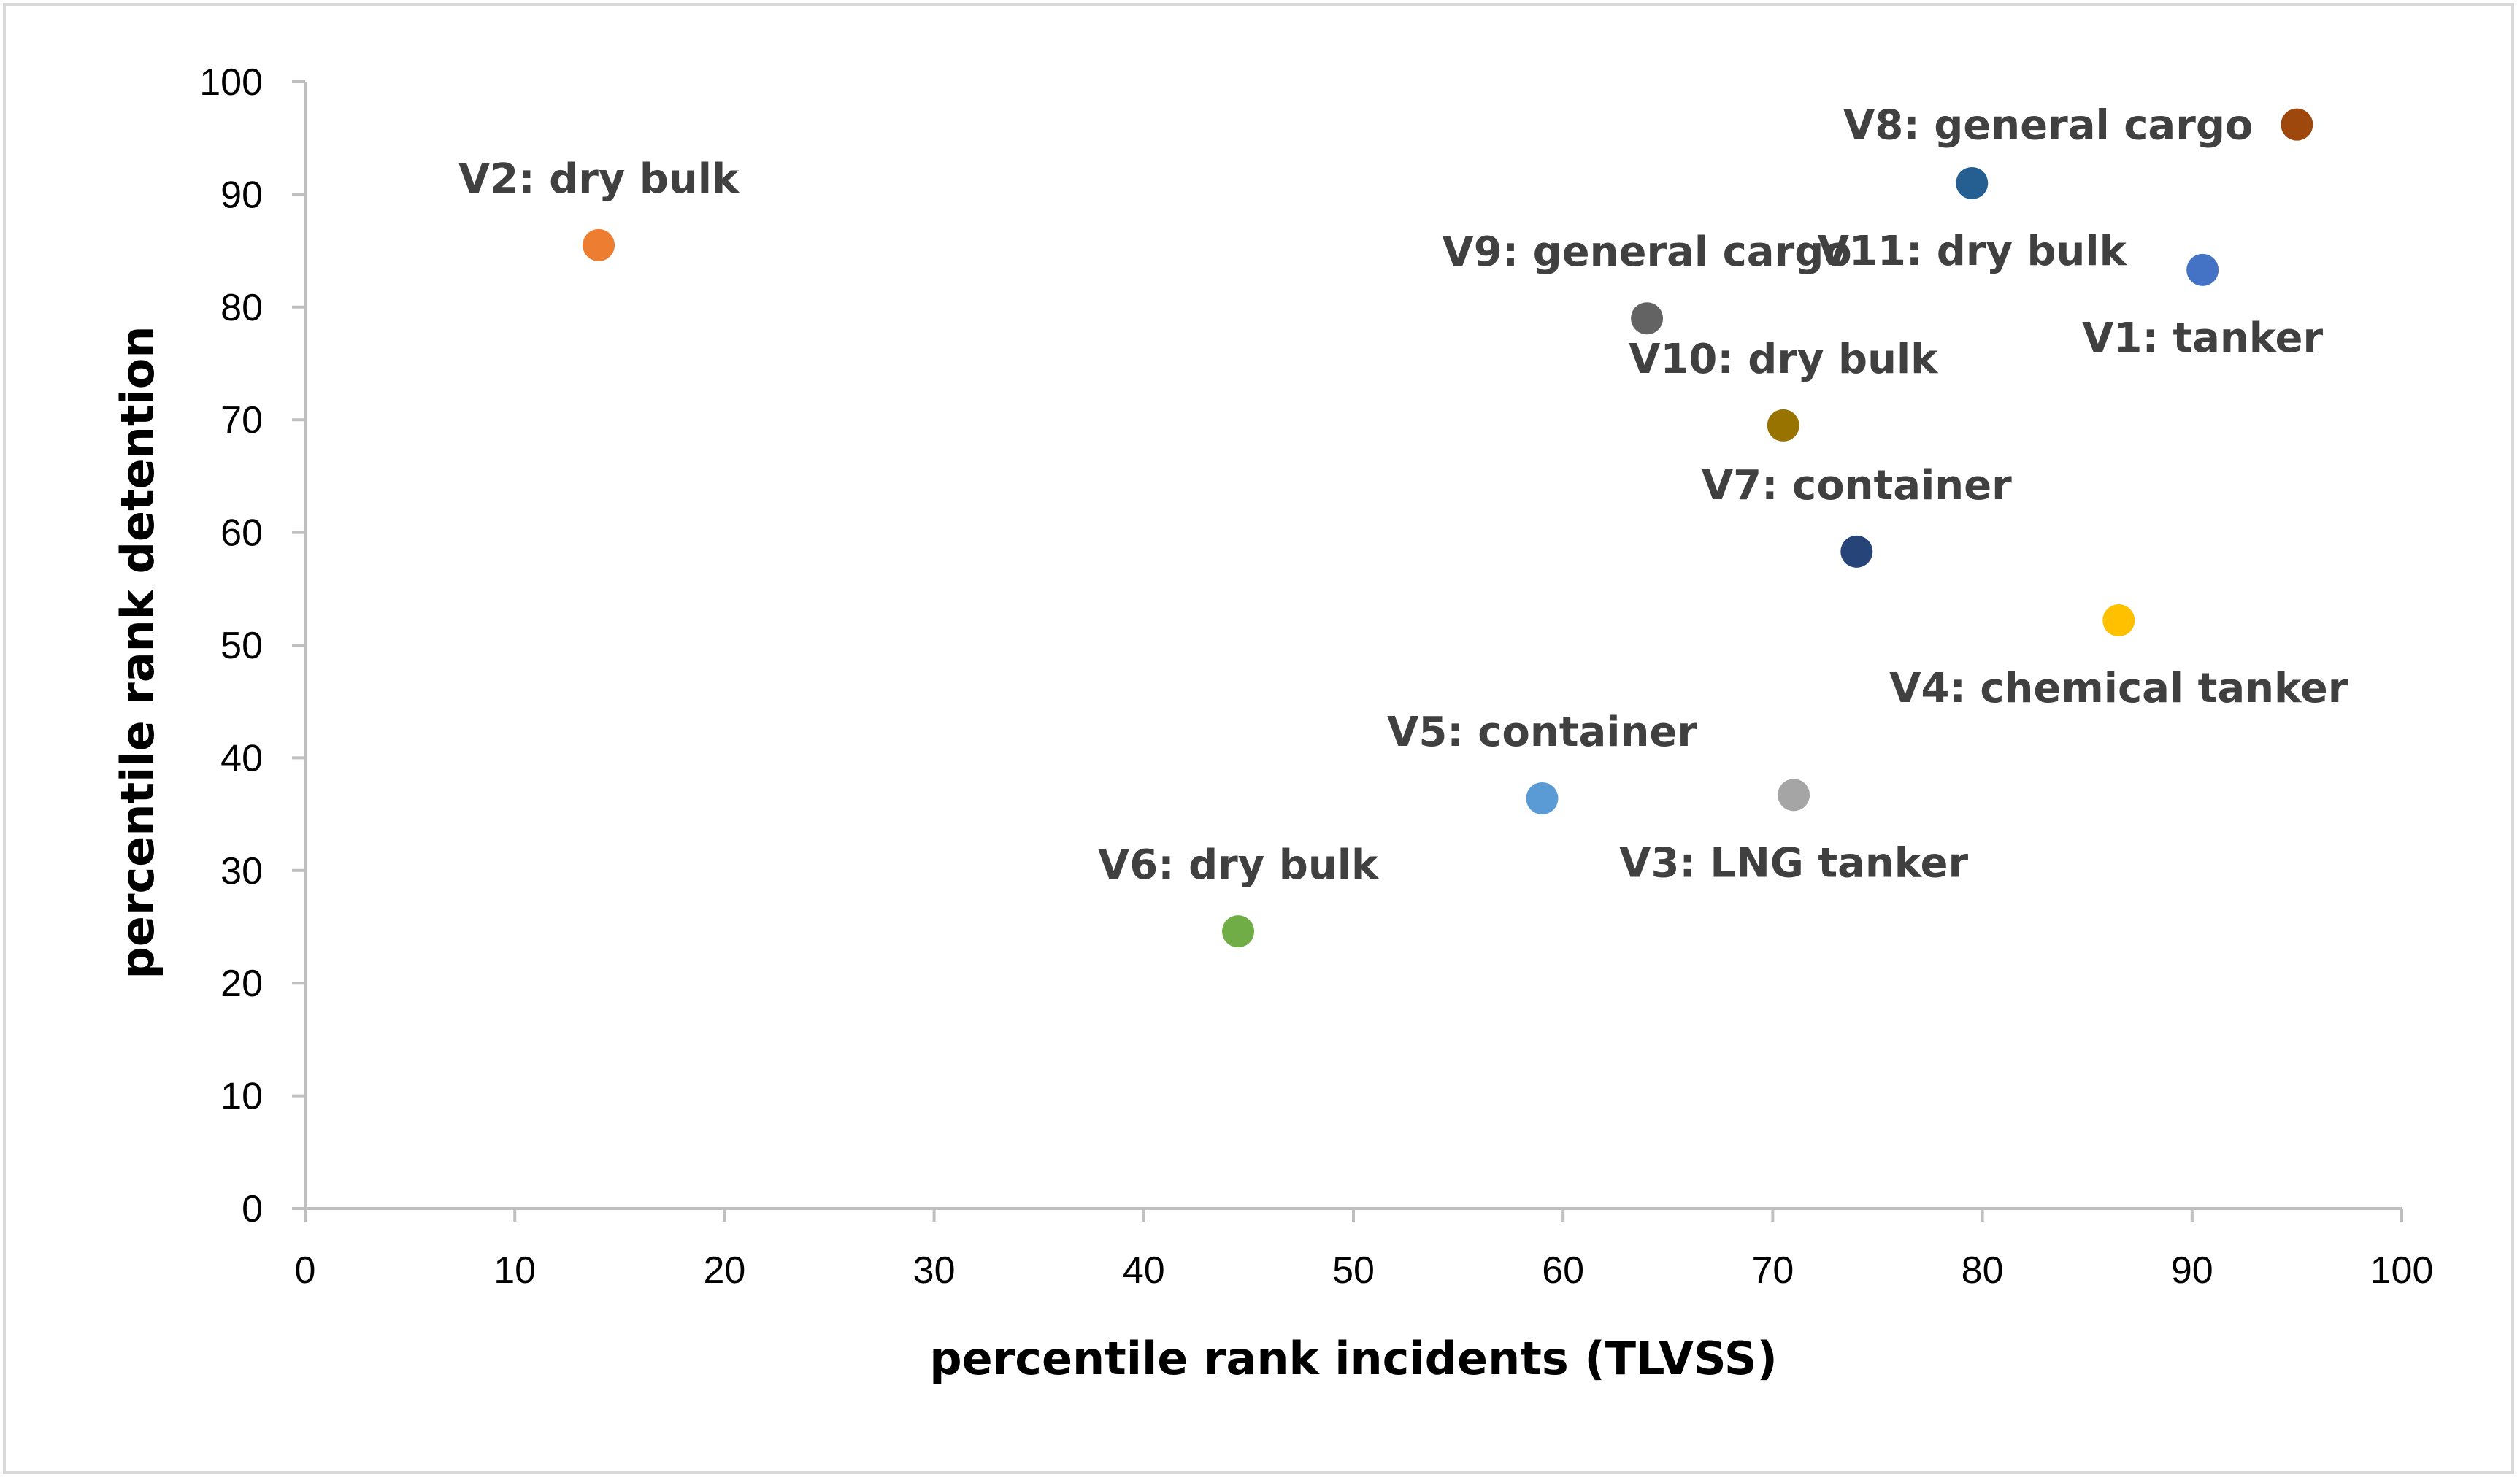  What do you see at coordinates (1353, 1358) in the screenshot?
I see `x-axis-title: percentile rank incidents (TLVSS)` at bounding box center [1353, 1358].